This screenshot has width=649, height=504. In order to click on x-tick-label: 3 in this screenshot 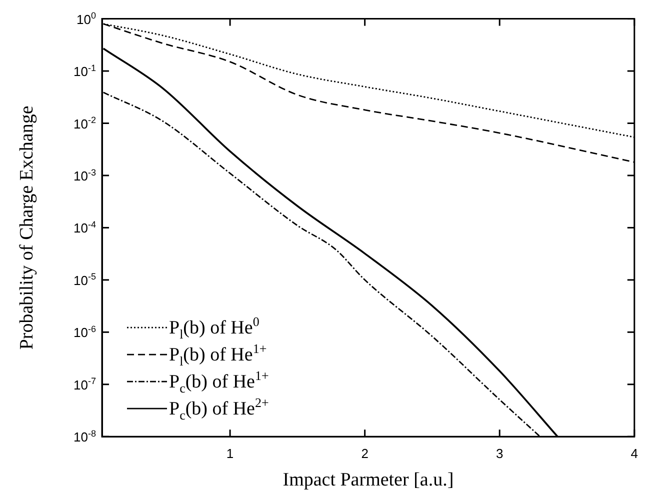, I will do `click(500, 453)`.